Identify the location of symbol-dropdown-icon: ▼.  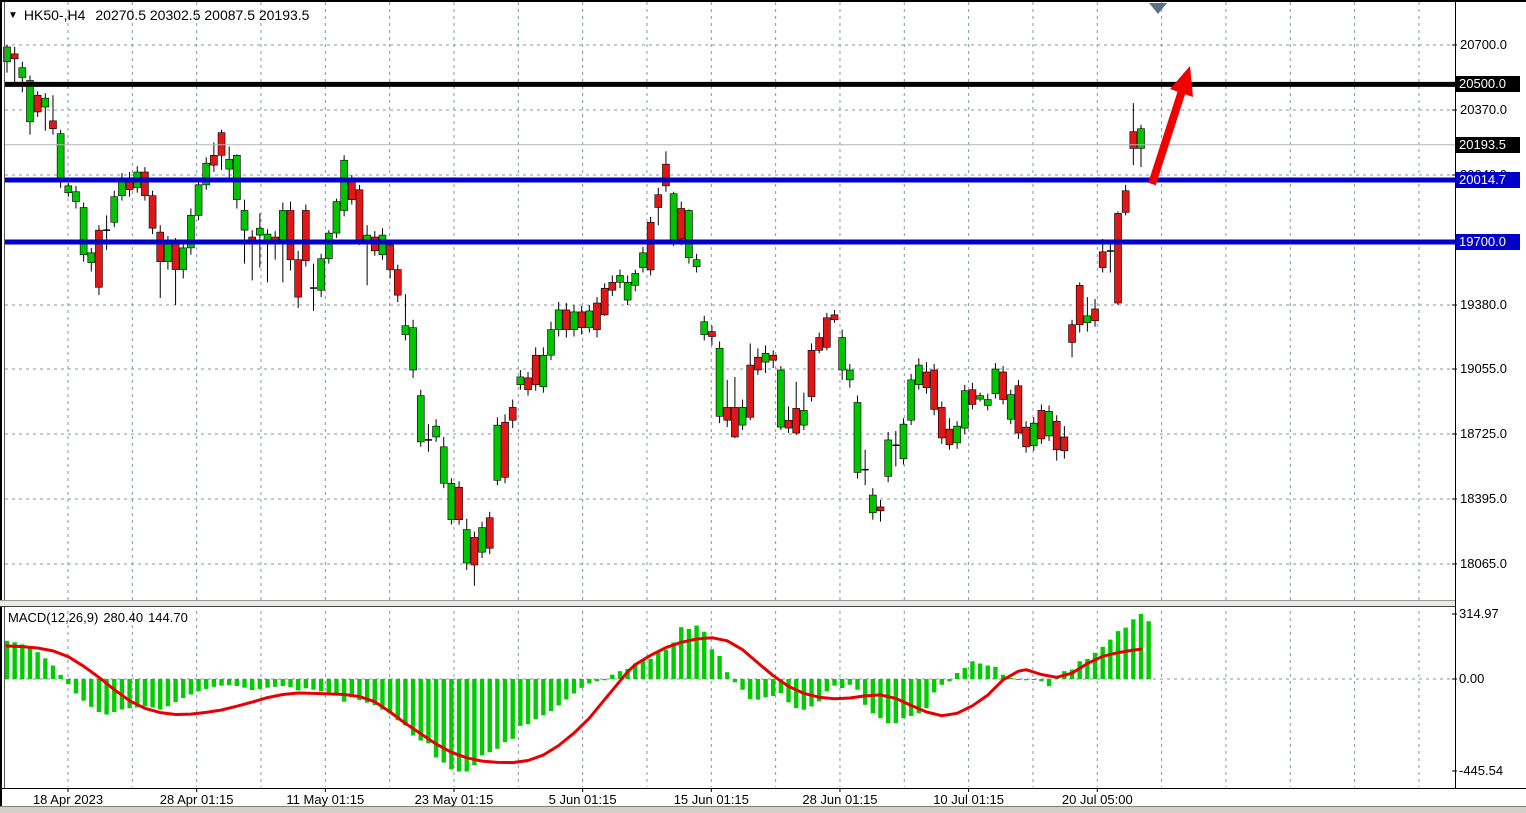
(13, 15).